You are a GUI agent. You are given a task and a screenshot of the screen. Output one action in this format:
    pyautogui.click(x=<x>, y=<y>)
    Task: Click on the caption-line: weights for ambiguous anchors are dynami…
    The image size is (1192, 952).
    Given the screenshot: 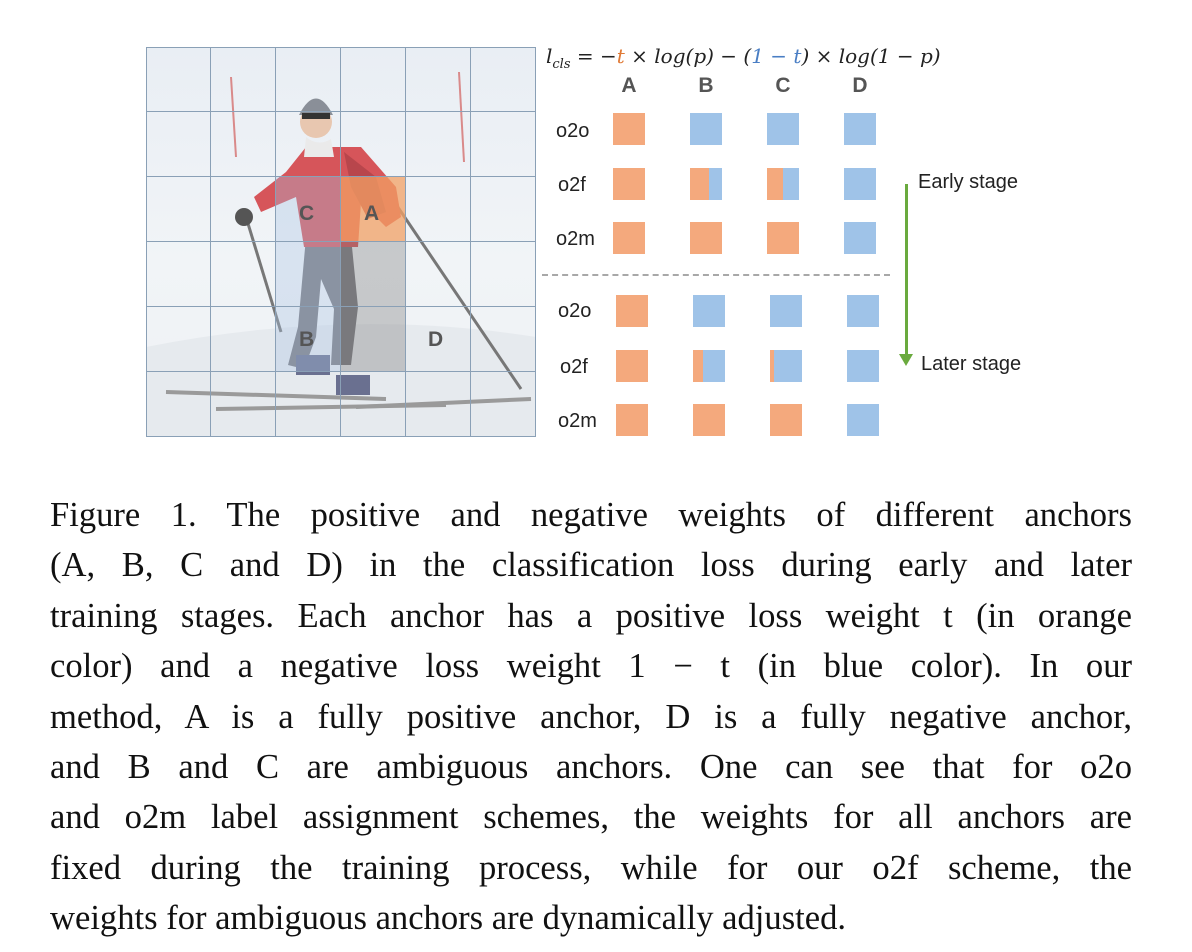 What is the action you would take?
    pyautogui.click(x=448, y=918)
    